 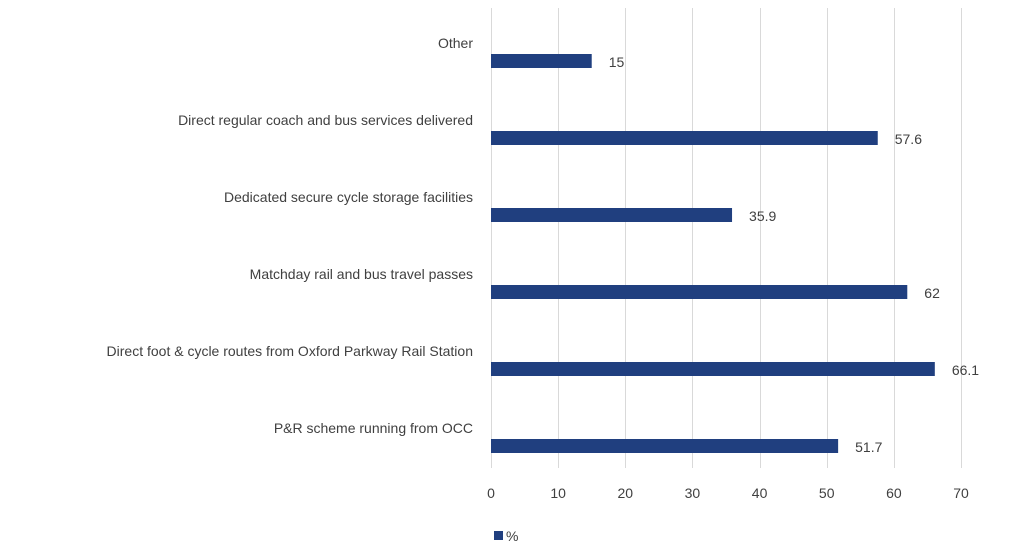 What do you see at coordinates (965, 370) in the screenshot?
I see `data-label-5: 66.1` at bounding box center [965, 370].